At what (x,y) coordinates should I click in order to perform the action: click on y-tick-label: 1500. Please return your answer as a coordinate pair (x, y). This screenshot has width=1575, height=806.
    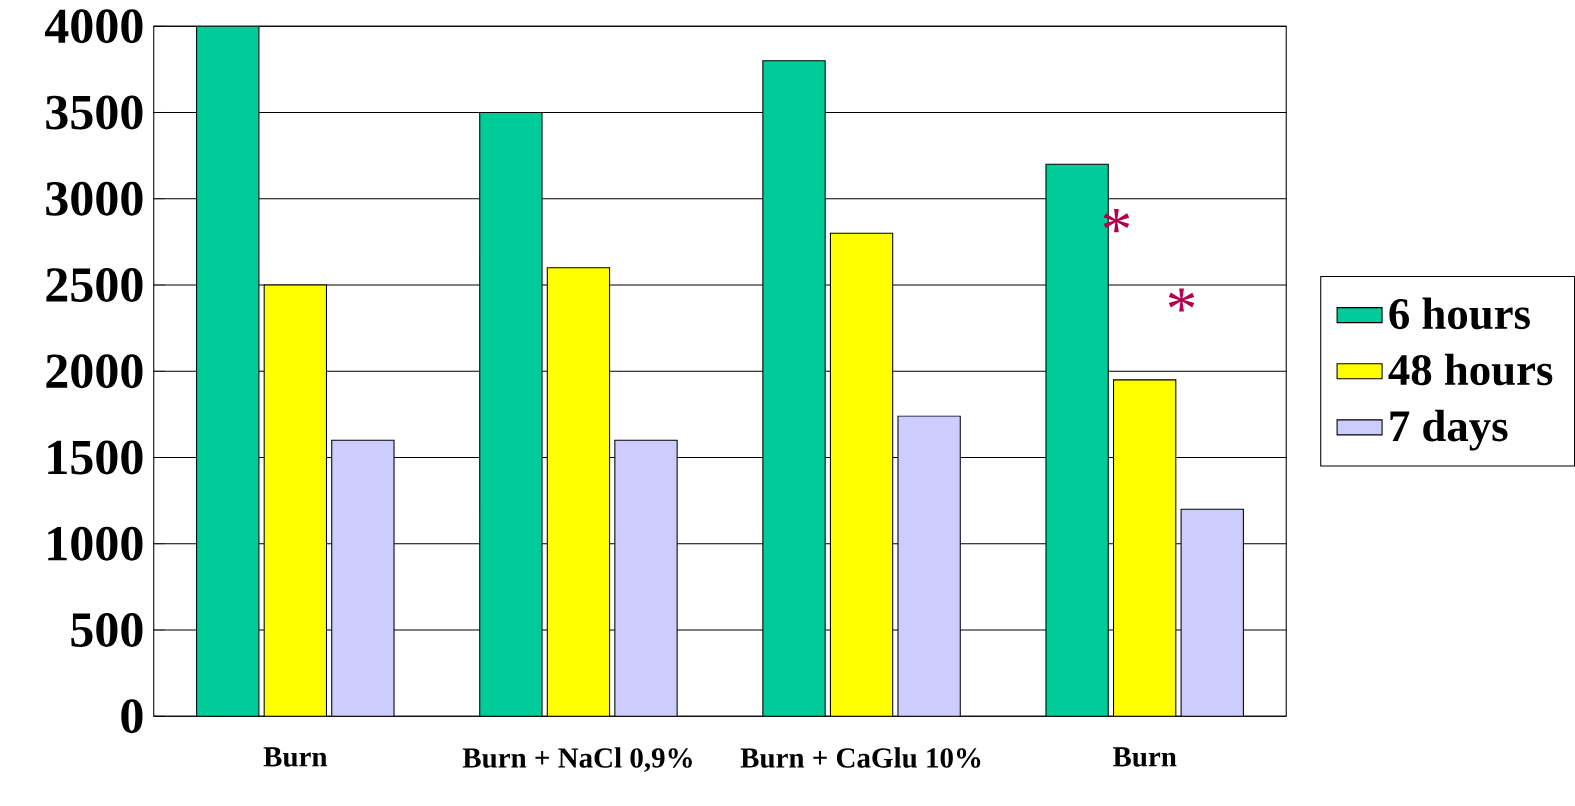
    Looking at the image, I should click on (95, 457).